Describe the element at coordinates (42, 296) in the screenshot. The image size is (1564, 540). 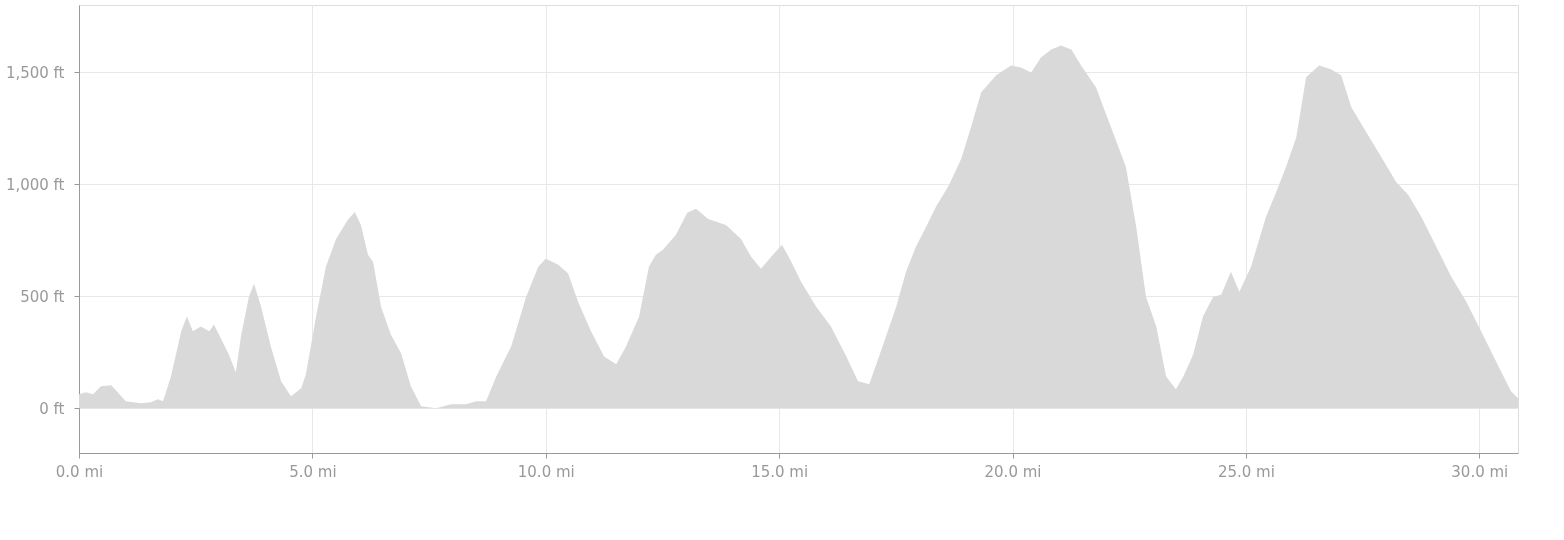
I see `y-tick-label: 500 ft` at that location.